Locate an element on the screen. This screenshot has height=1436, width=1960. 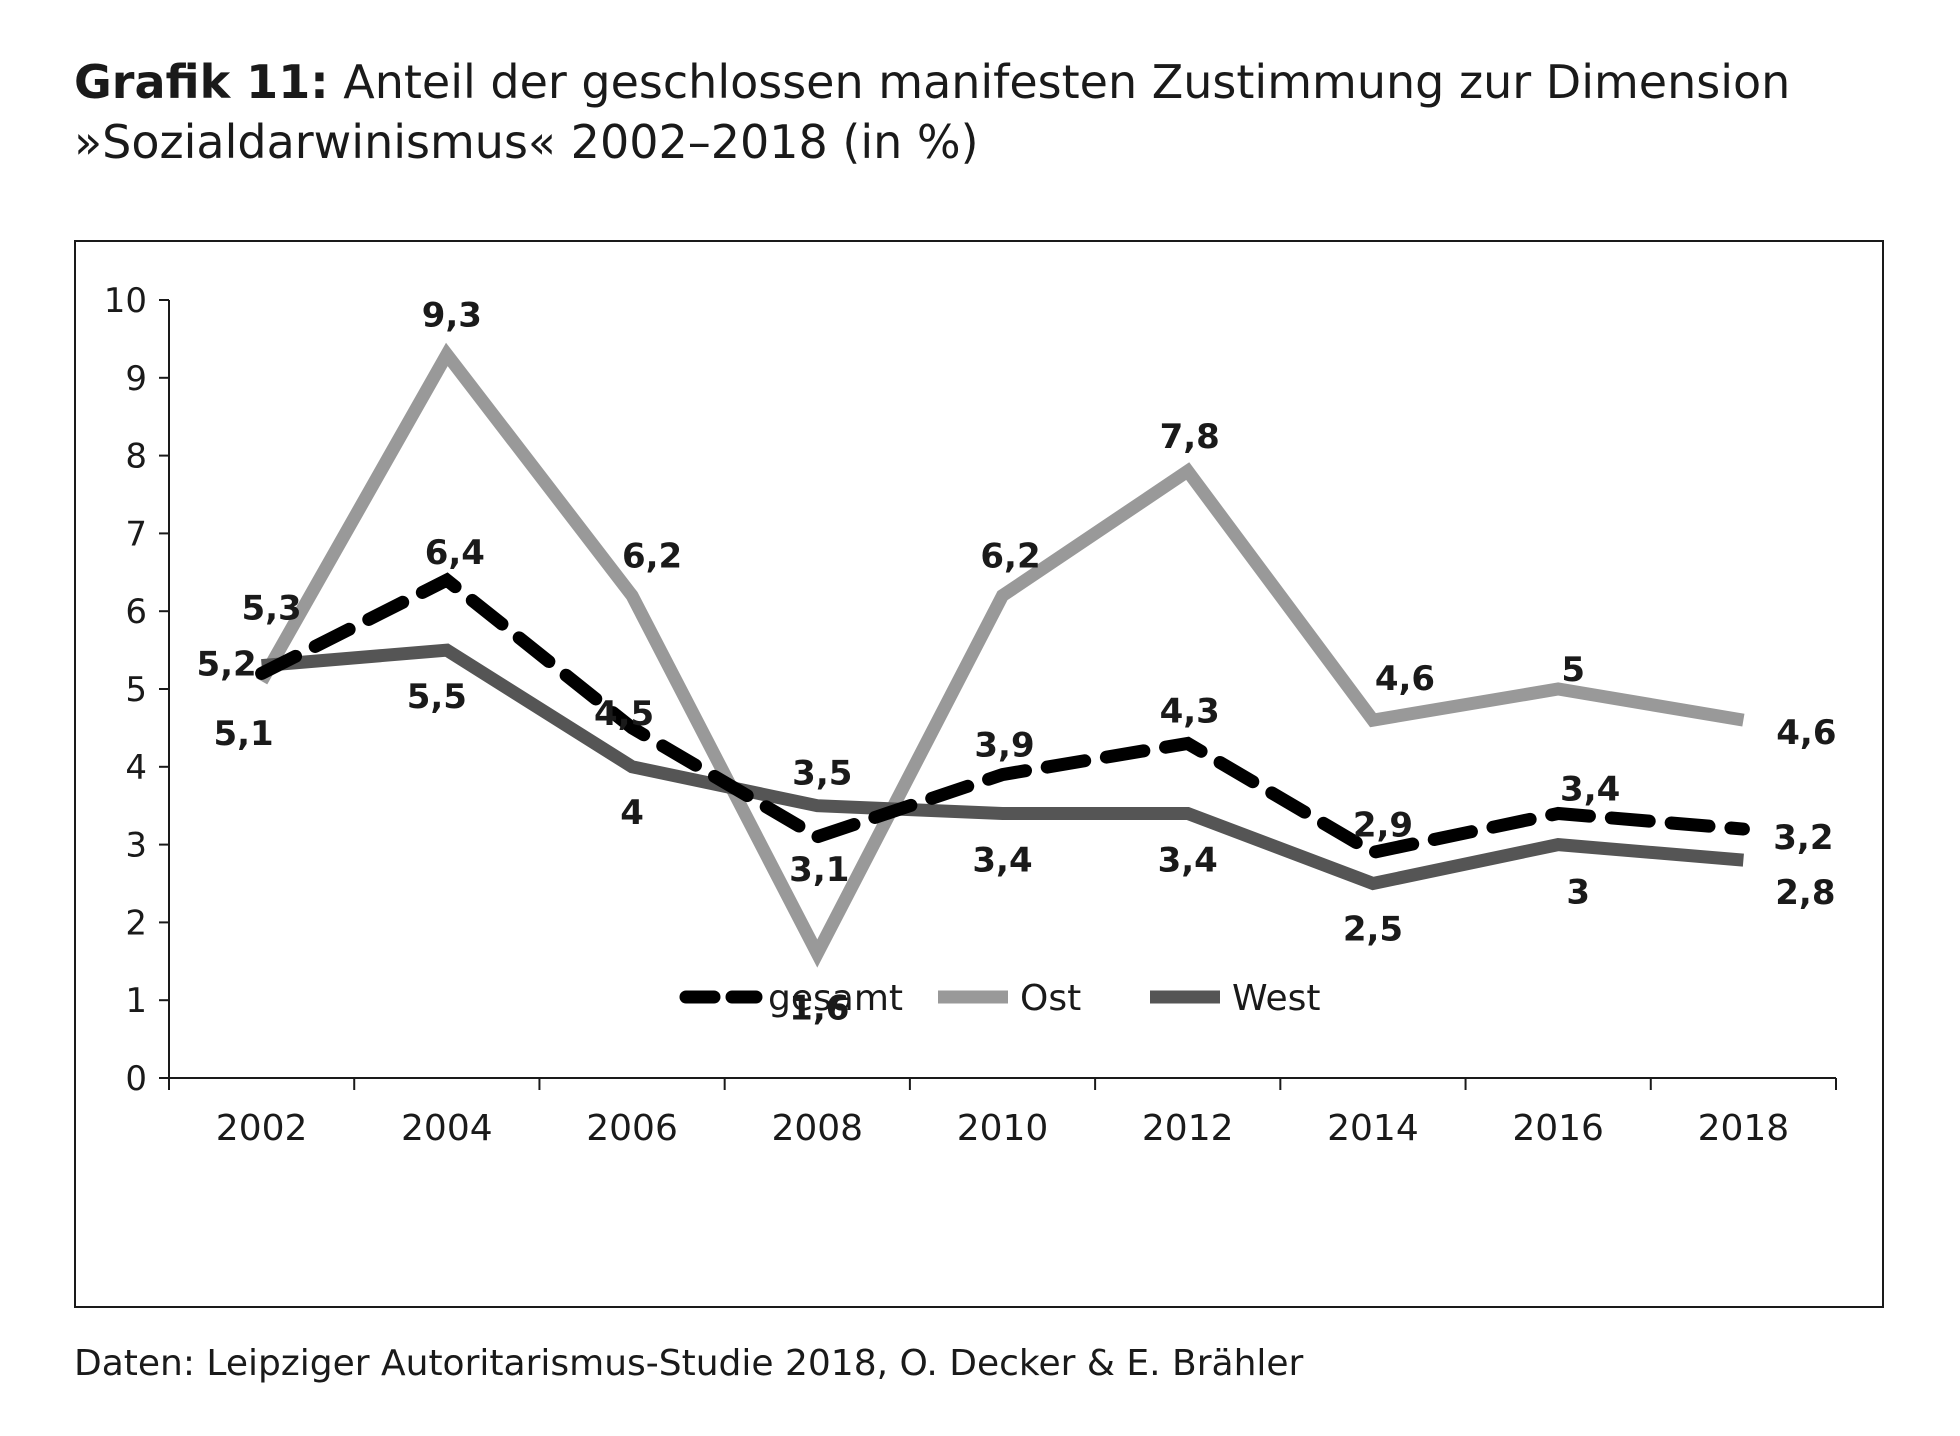
data-label-west: 5,5 is located at coordinates (437, 697).